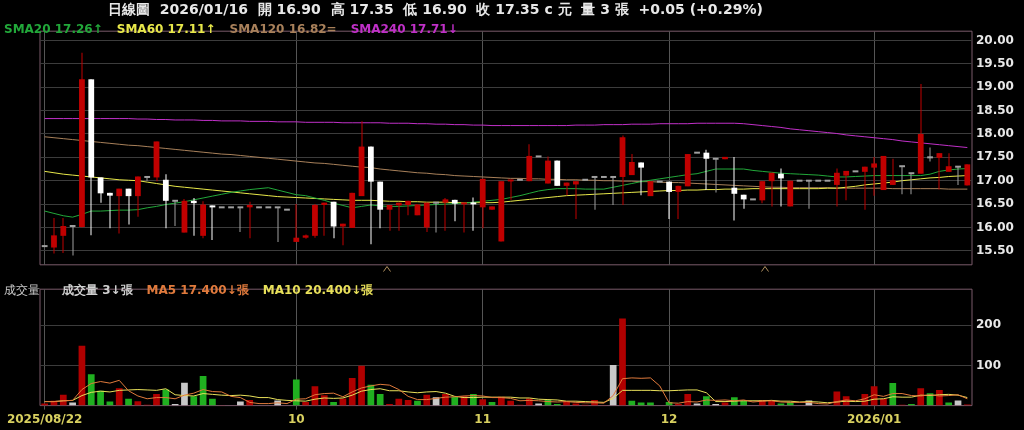 Image resolution: width=1024 pixels, height=430 pixels. What do you see at coordinates (53, 29) in the screenshot?
I see `text: SMA20 17.26↑` at bounding box center [53, 29].